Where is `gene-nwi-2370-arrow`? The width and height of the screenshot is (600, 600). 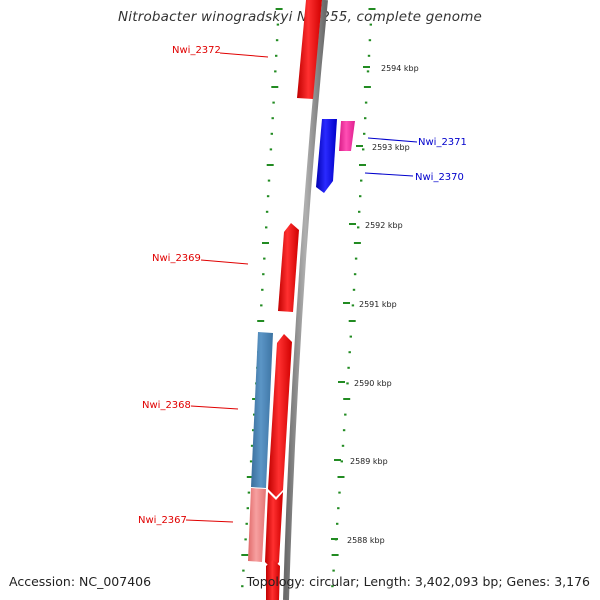 gene-nwi-2370-arrow is located at coordinates (326, 156).